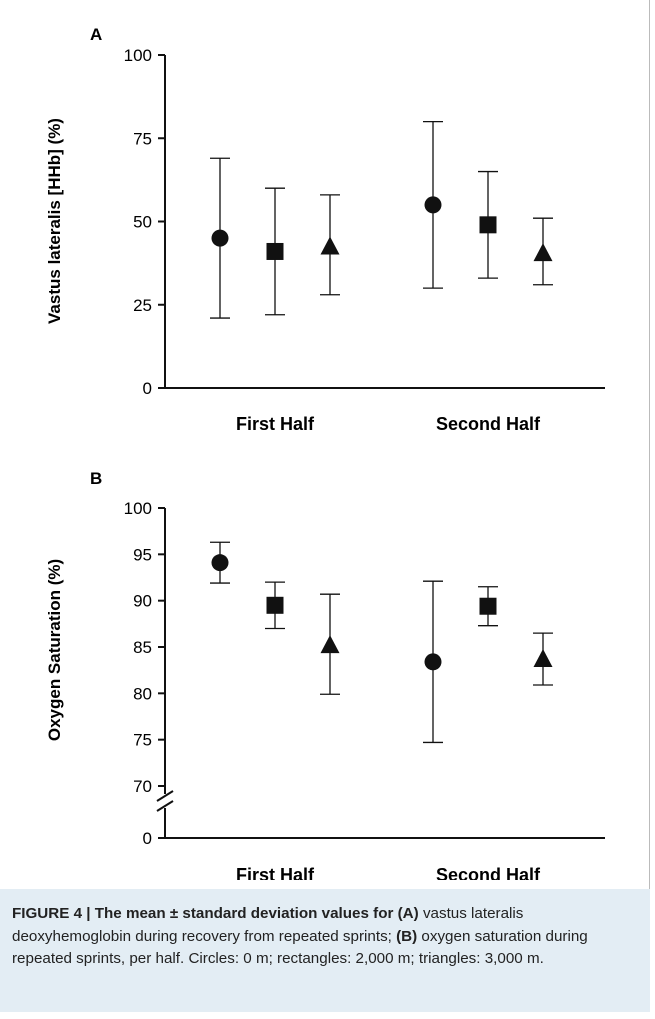  Describe the element at coordinates (142, 601) in the screenshot. I see `y-tick-label: 90` at that location.